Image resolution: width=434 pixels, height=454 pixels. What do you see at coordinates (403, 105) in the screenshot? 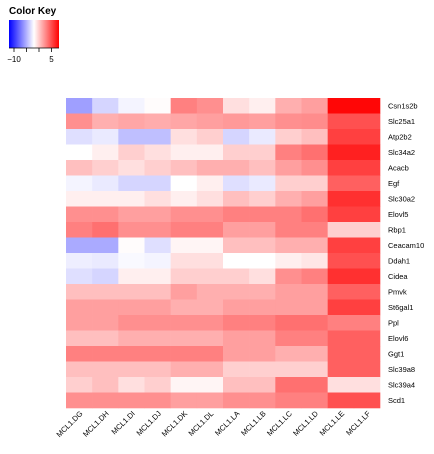
I see `row-label: Csn1s2b` at bounding box center [403, 105].